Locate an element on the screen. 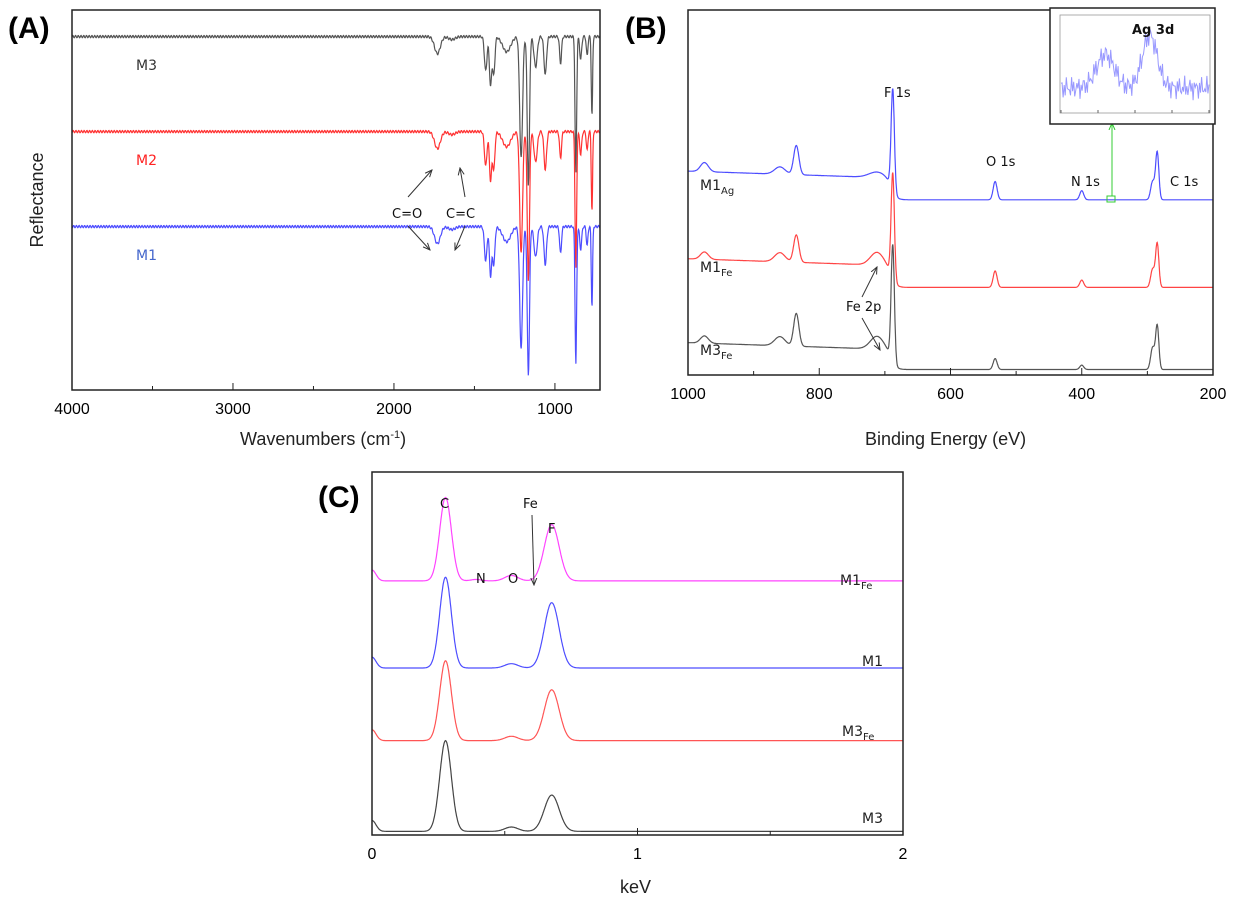 The image size is (1246, 911). legend-m1ag: M1Ag is located at coordinates (717, 187).